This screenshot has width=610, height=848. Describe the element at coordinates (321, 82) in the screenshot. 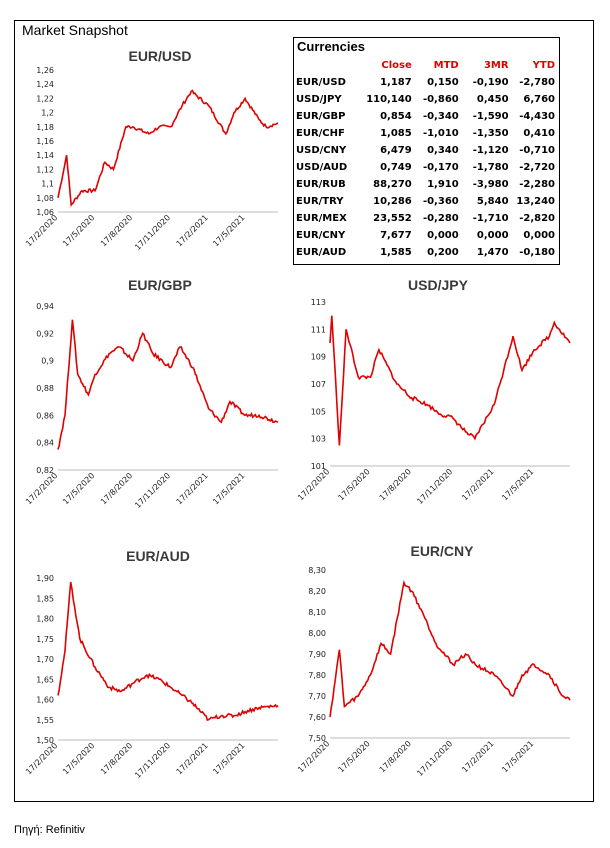

I see `pair-cell: EUR/USD` at that location.